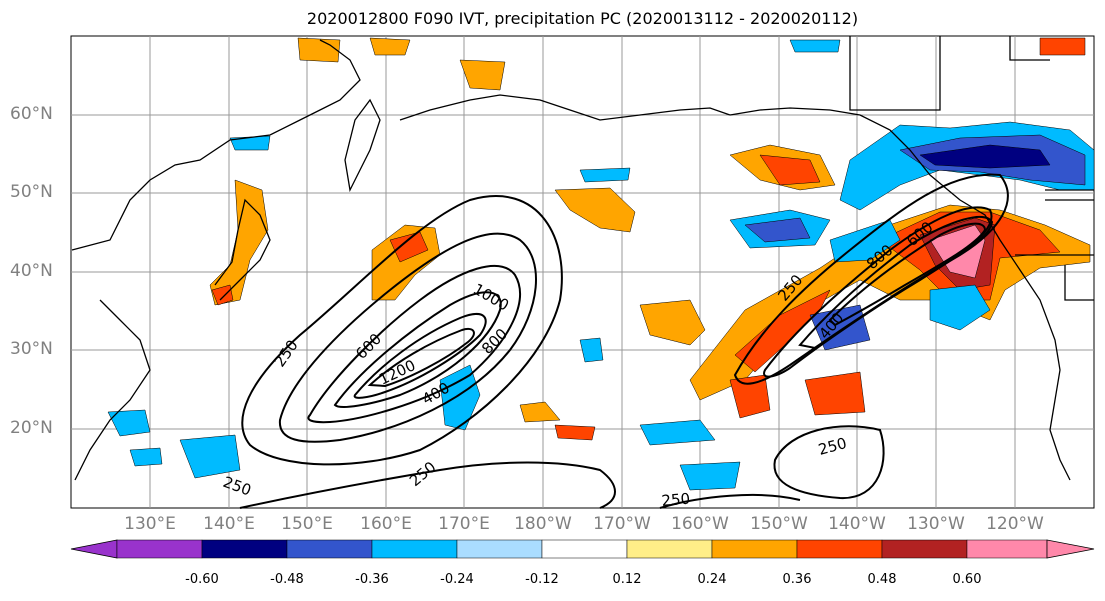 The width and height of the screenshot is (1105, 601). What do you see at coordinates (1070, 549) in the screenshot?
I see `colorbar-extend-high` at bounding box center [1070, 549].